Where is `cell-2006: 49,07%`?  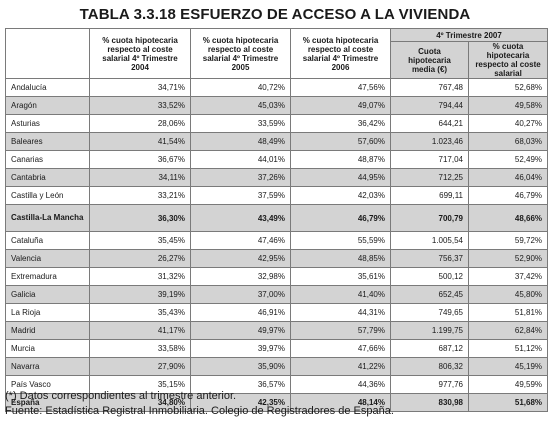
cell-2006: 49,07% is located at coordinates (340, 105).